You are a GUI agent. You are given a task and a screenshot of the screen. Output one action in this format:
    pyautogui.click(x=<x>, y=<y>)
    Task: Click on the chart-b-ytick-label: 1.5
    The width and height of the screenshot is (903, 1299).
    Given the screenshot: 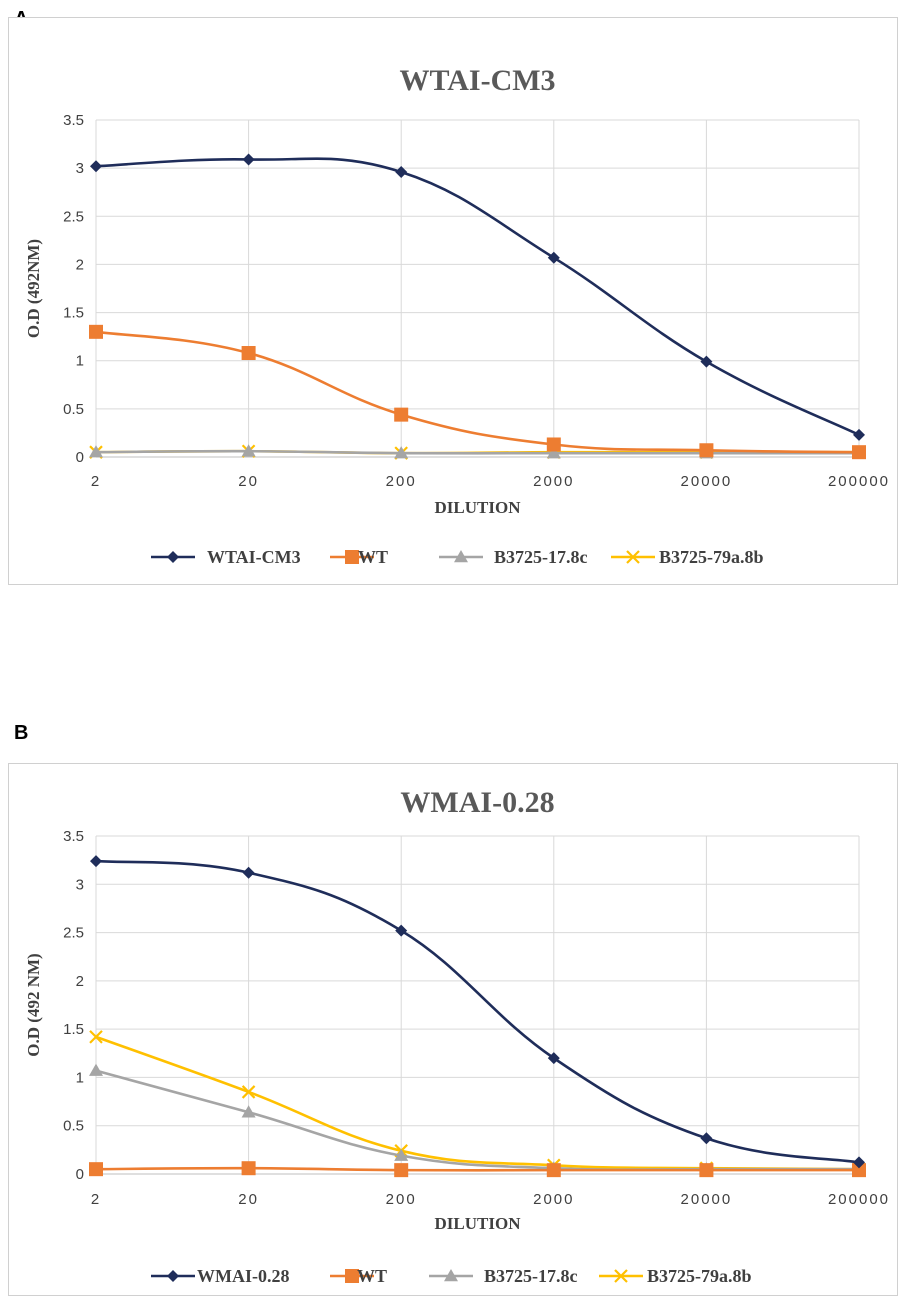 What is the action you would take?
    pyautogui.click(x=73, y=1029)
    